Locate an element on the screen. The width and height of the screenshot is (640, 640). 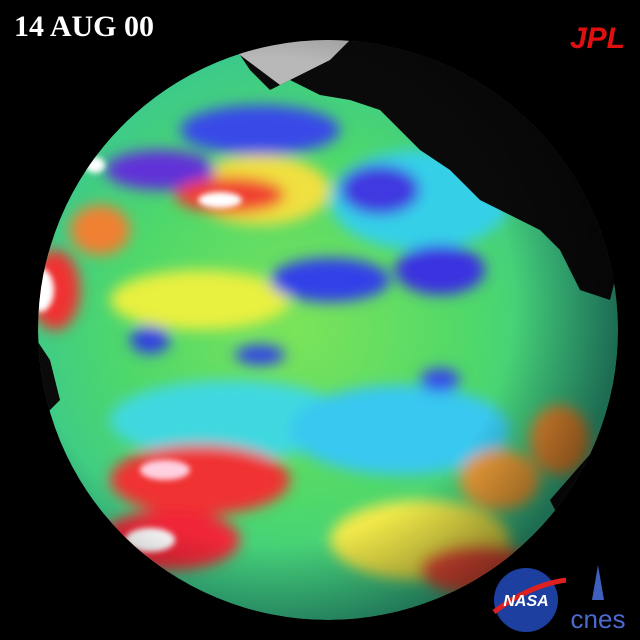
date-label: 14 AUG 00 is located at coordinates (84, 26).